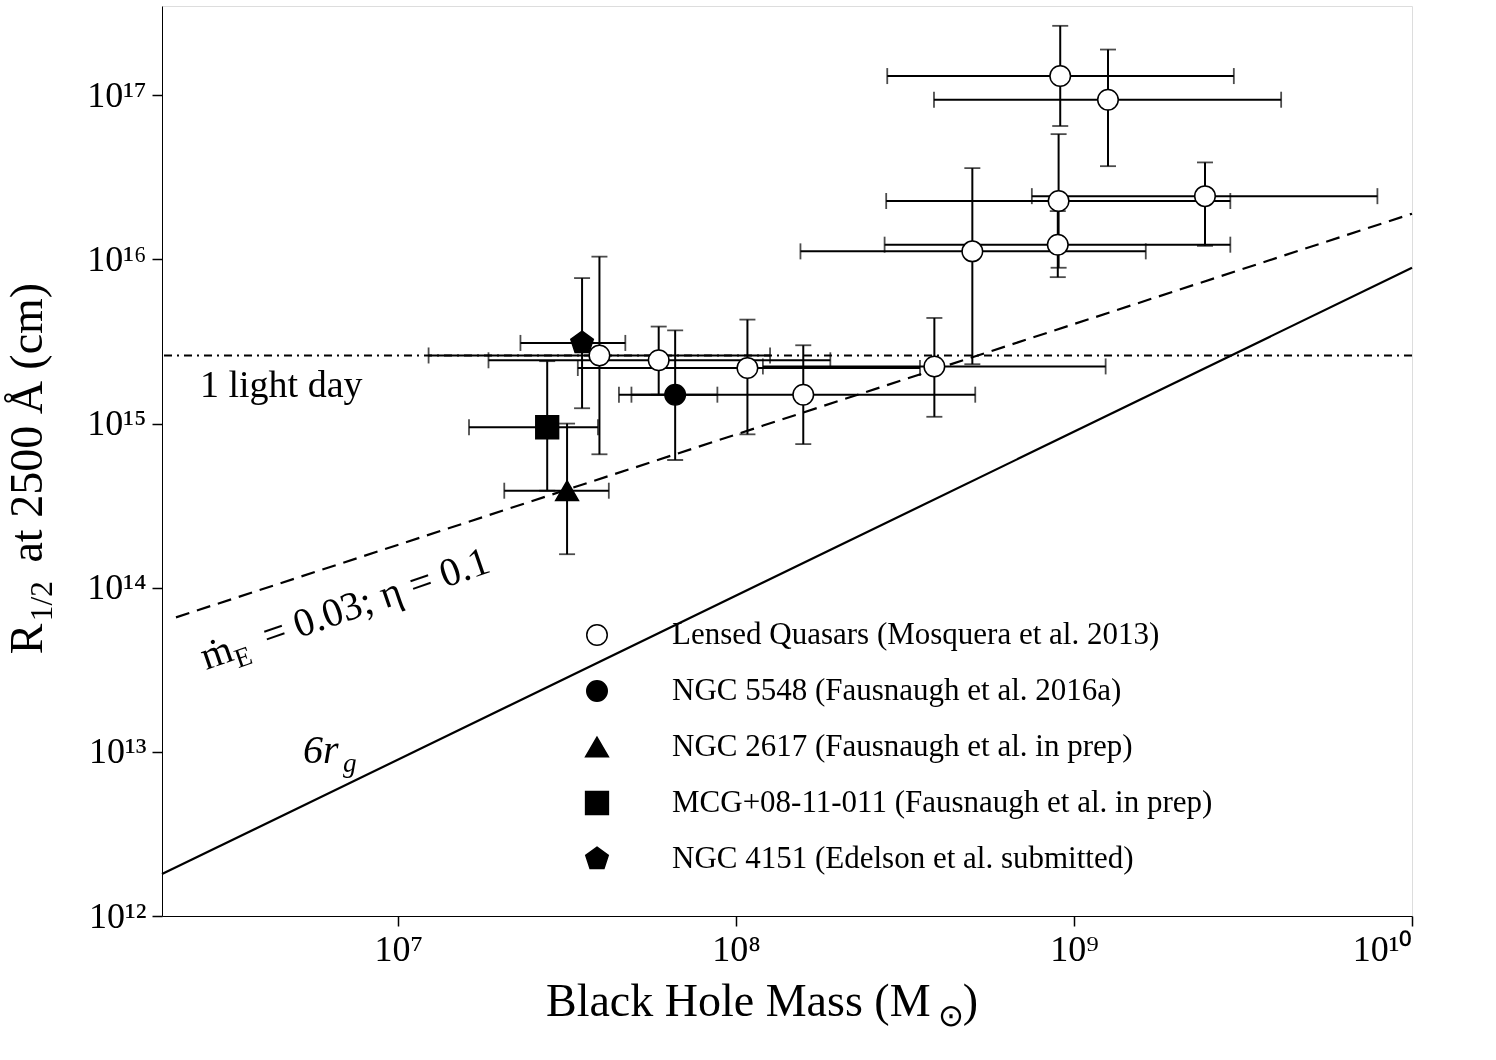 The width and height of the screenshot is (1496, 1060). I want to click on y-tick-label: 10¹⁴, so click(117, 587).